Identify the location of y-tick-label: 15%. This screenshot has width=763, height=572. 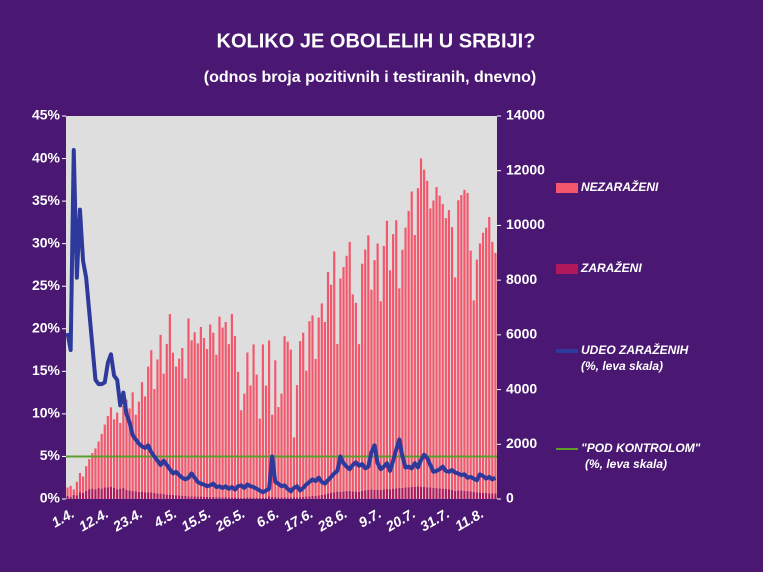
(46, 370).